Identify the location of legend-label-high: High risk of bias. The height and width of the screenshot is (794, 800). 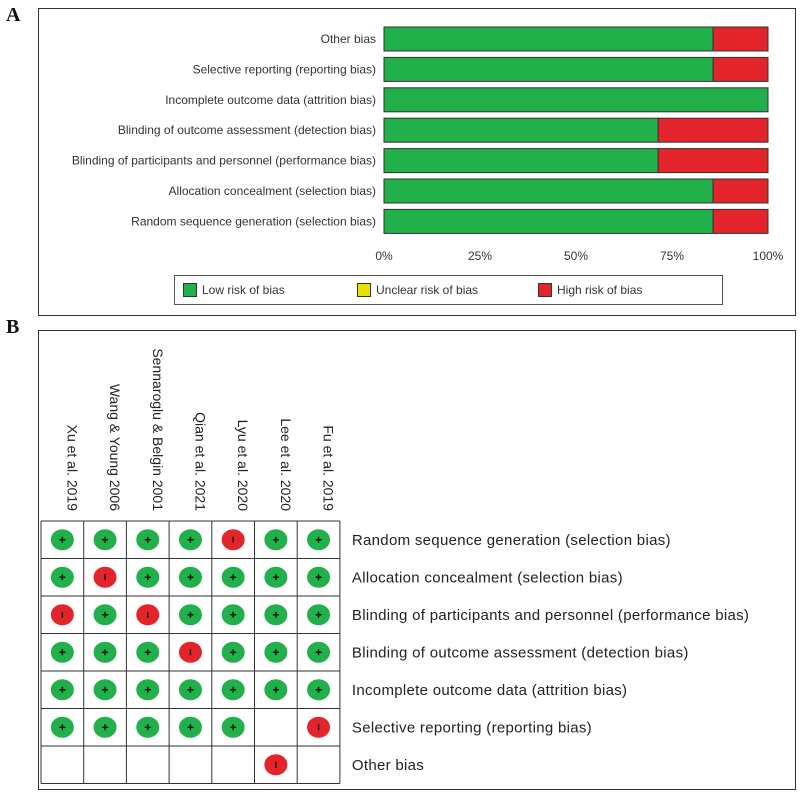
(600, 290).